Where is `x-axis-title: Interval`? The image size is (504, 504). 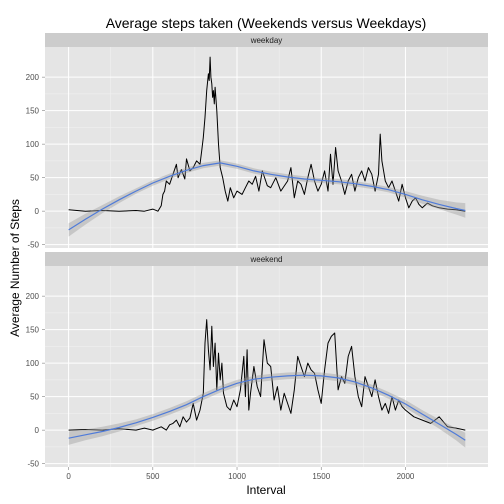
x-axis-title: Interval is located at coordinates (265, 490).